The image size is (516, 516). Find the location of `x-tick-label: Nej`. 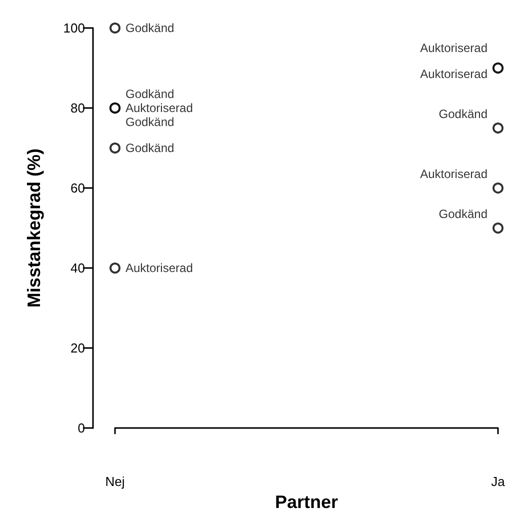

x-tick-label: Nej is located at coordinates (115, 482).